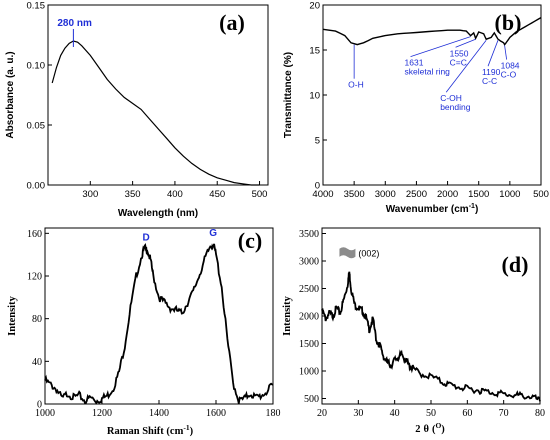  I want to click on band-label: O-H, so click(356, 85).